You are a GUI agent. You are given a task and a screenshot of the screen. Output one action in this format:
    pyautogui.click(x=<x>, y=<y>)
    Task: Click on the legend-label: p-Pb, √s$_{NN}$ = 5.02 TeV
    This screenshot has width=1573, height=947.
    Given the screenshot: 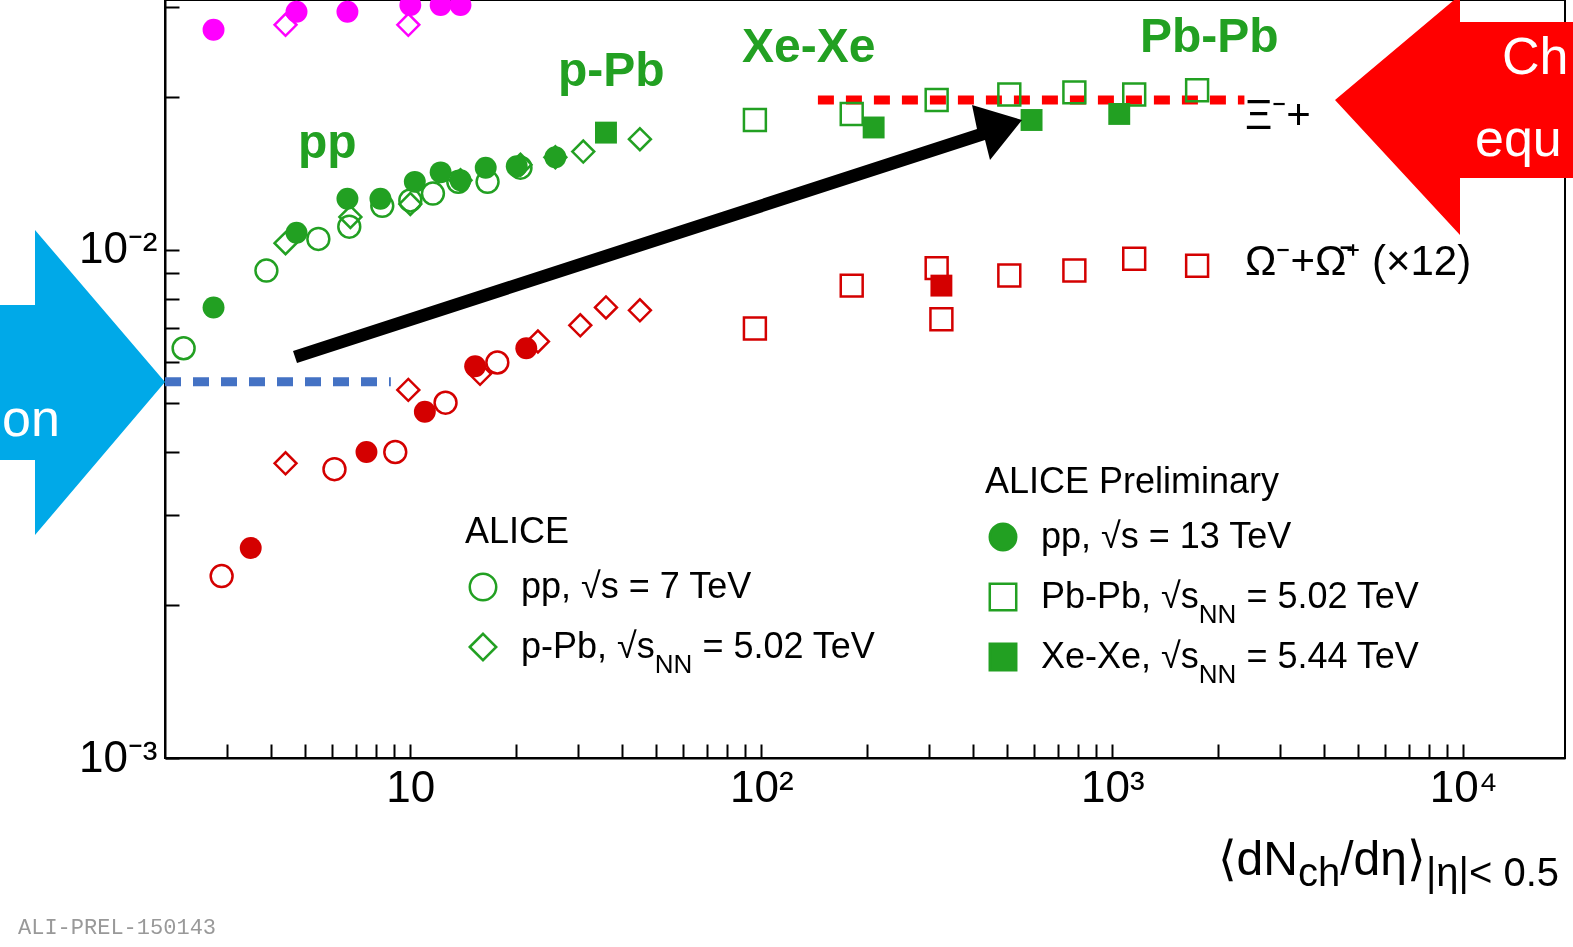 What is the action you would take?
    pyautogui.click(x=698, y=652)
    